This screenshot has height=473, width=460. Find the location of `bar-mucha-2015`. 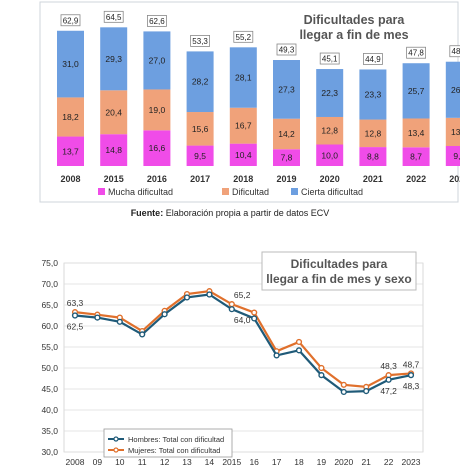

bar-mucha-2015 is located at coordinates (114, 150).